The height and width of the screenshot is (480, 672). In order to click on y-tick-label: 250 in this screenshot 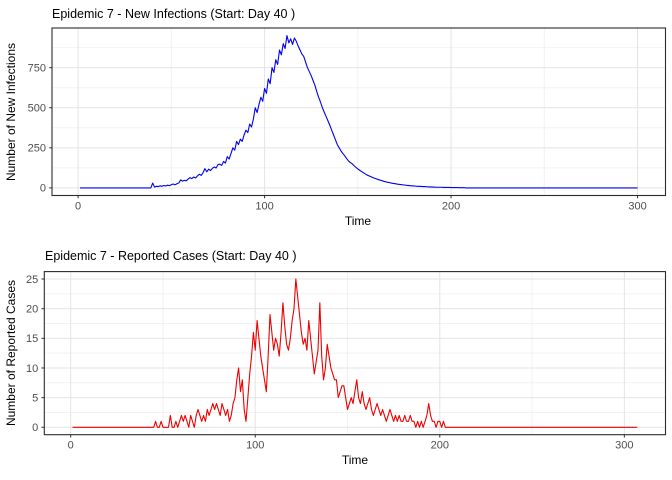, I will do `click(37, 149)`.